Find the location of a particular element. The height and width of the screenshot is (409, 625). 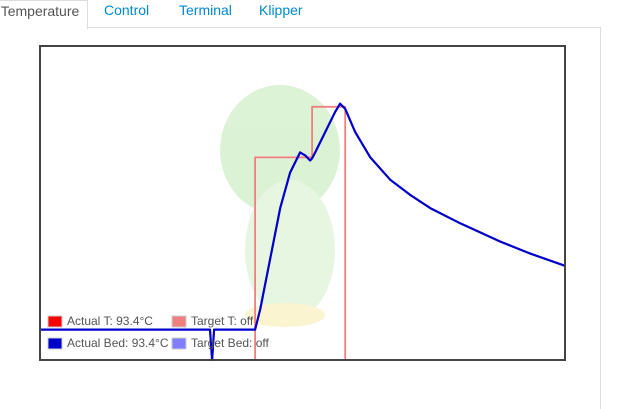

watermark is located at coordinates (280, 206).